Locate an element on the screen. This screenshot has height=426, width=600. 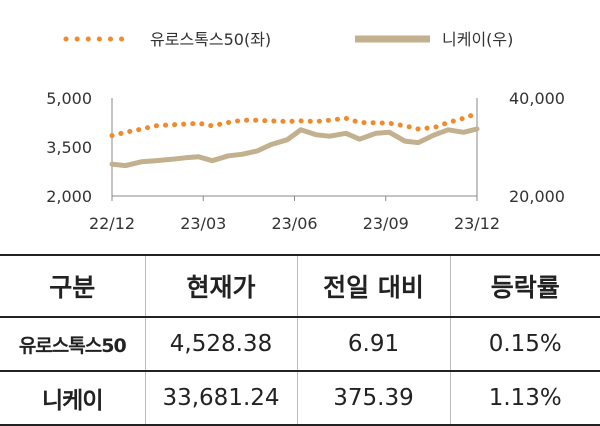
header-price: 현재가 is located at coordinates (220, 286).